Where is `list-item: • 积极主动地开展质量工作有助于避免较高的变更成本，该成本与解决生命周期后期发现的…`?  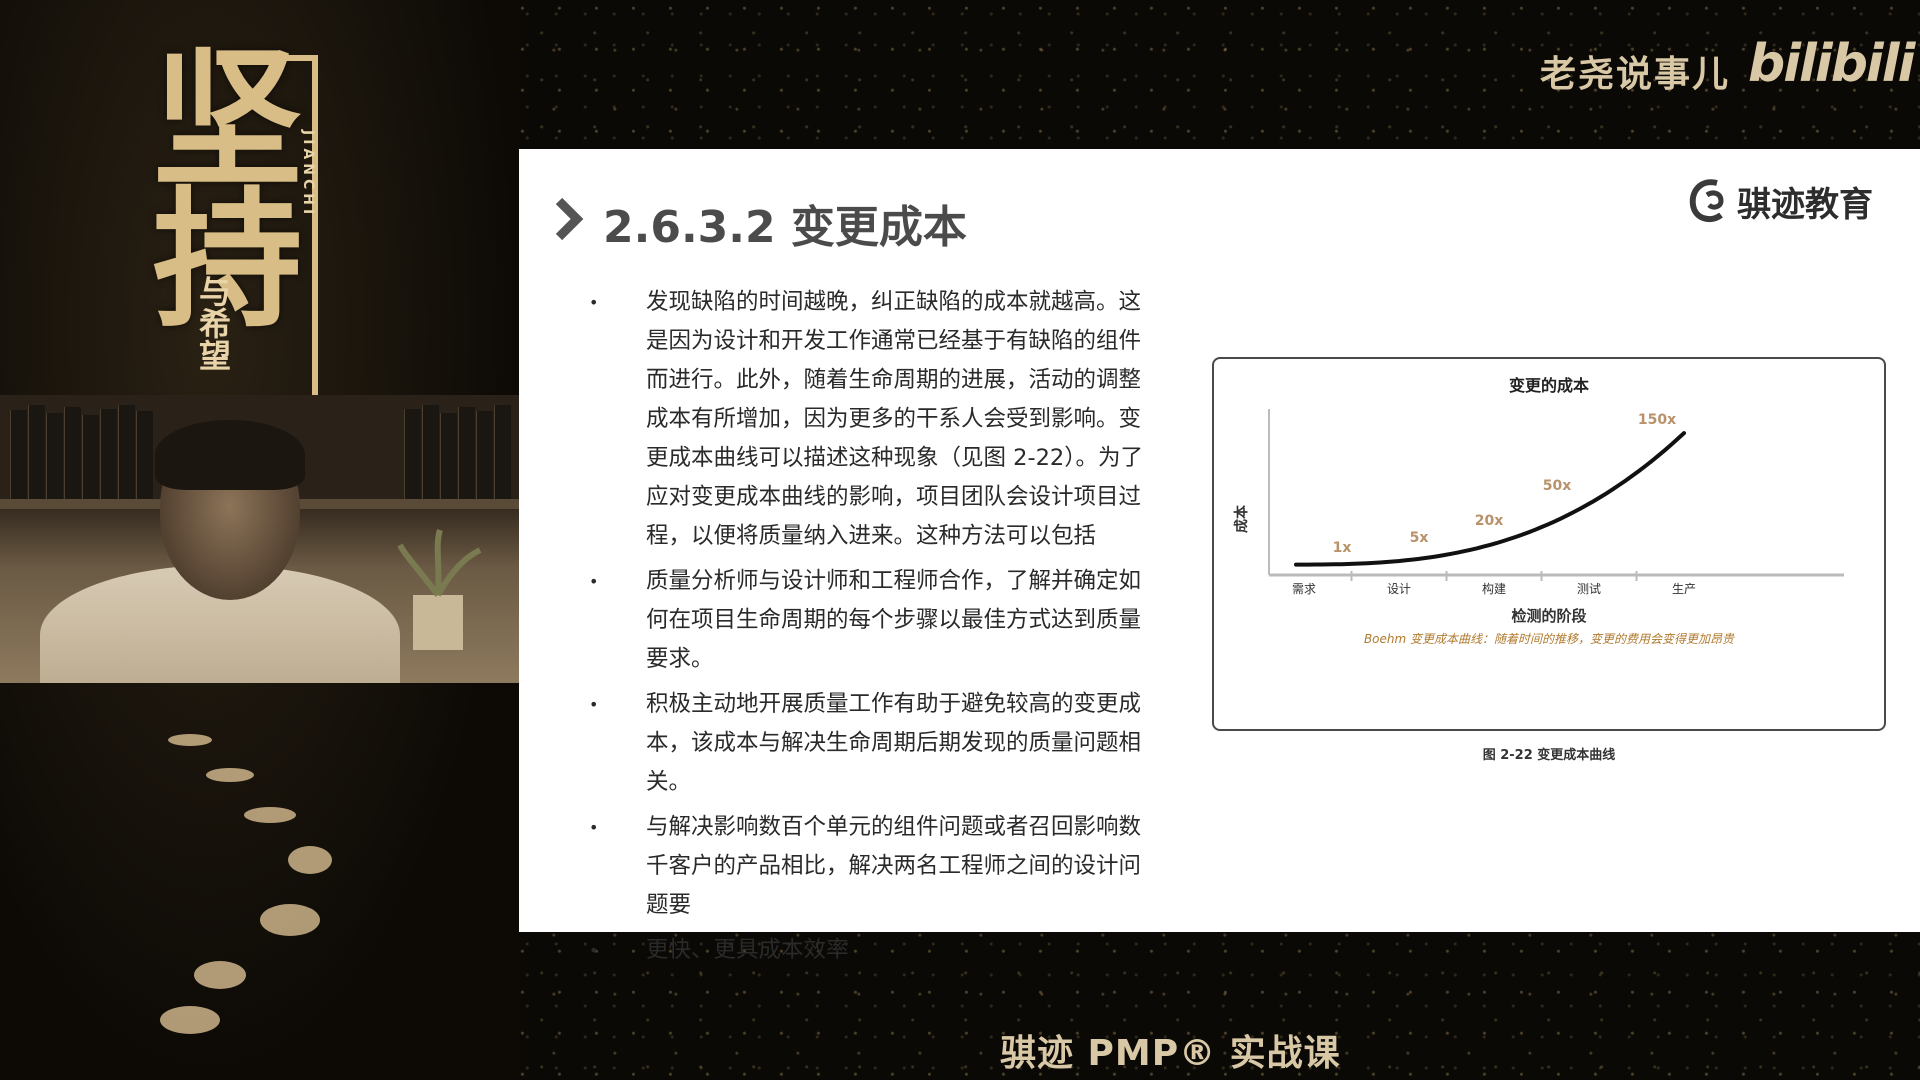
list-item: • 积极主动地开展质量工作有助于避免较高的变更成本，该成本与解决生命周期后期发现的… is located at coordinates (869, 743).